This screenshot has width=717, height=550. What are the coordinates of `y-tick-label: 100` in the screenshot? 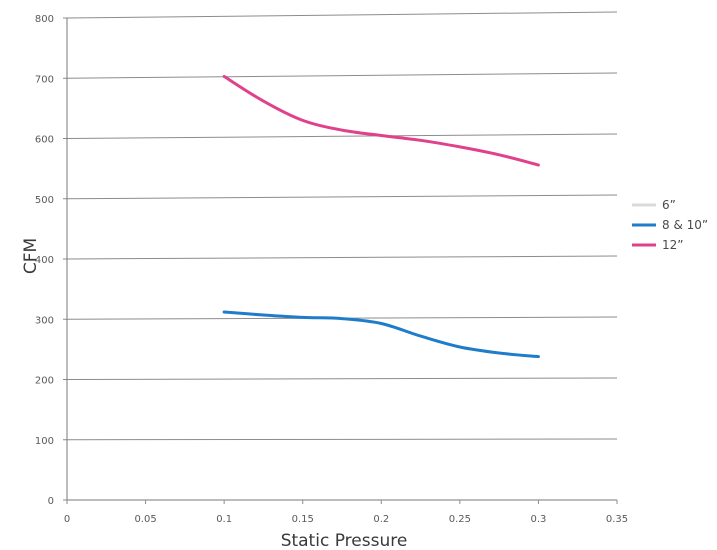 It's located at (44, 441).